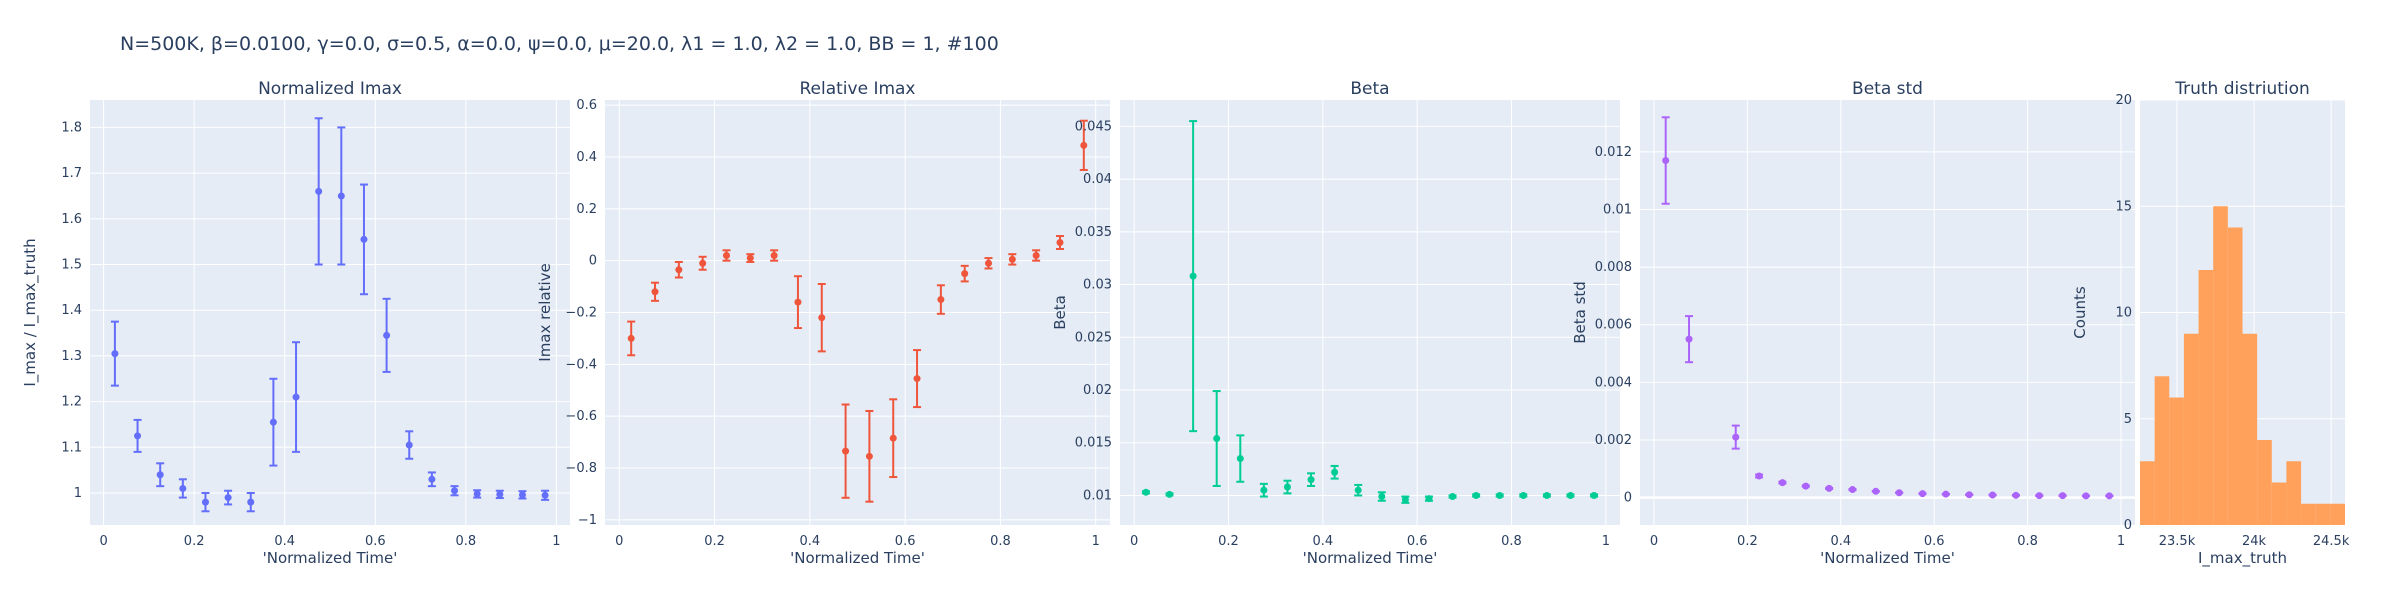  What do you see at coordinates (586, 157) in the screenshot?
I see `y-tick-label: 0.4` at bounding box center [586, 157].